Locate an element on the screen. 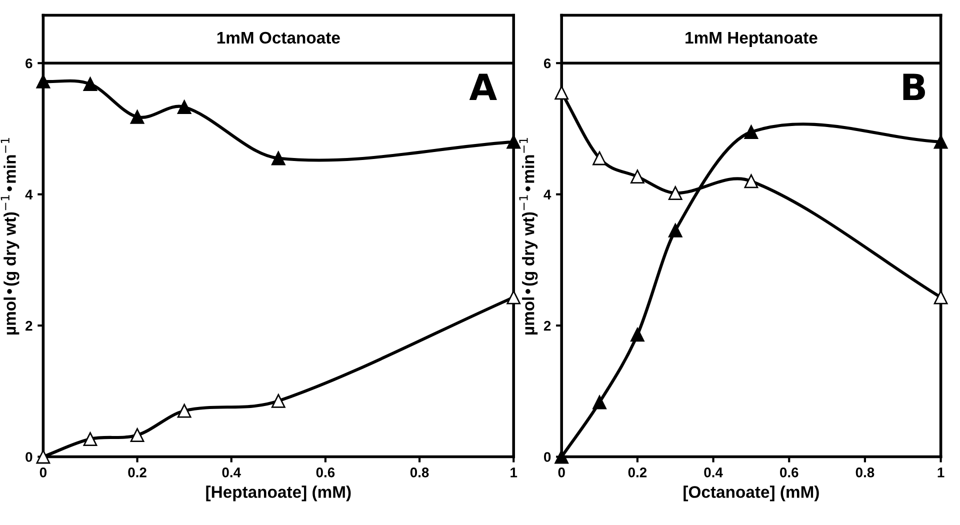  annotation: B is located at coordinates (914, 87).